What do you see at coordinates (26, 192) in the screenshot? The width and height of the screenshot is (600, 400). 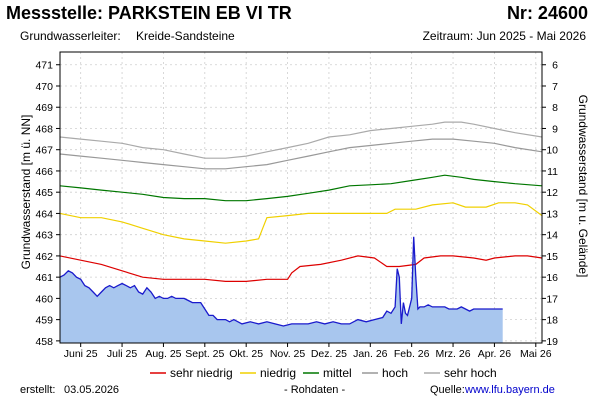 I see `y-axis-label-left: Grundwasserstand [m ü. NN]` at bounding box center [26, 192].